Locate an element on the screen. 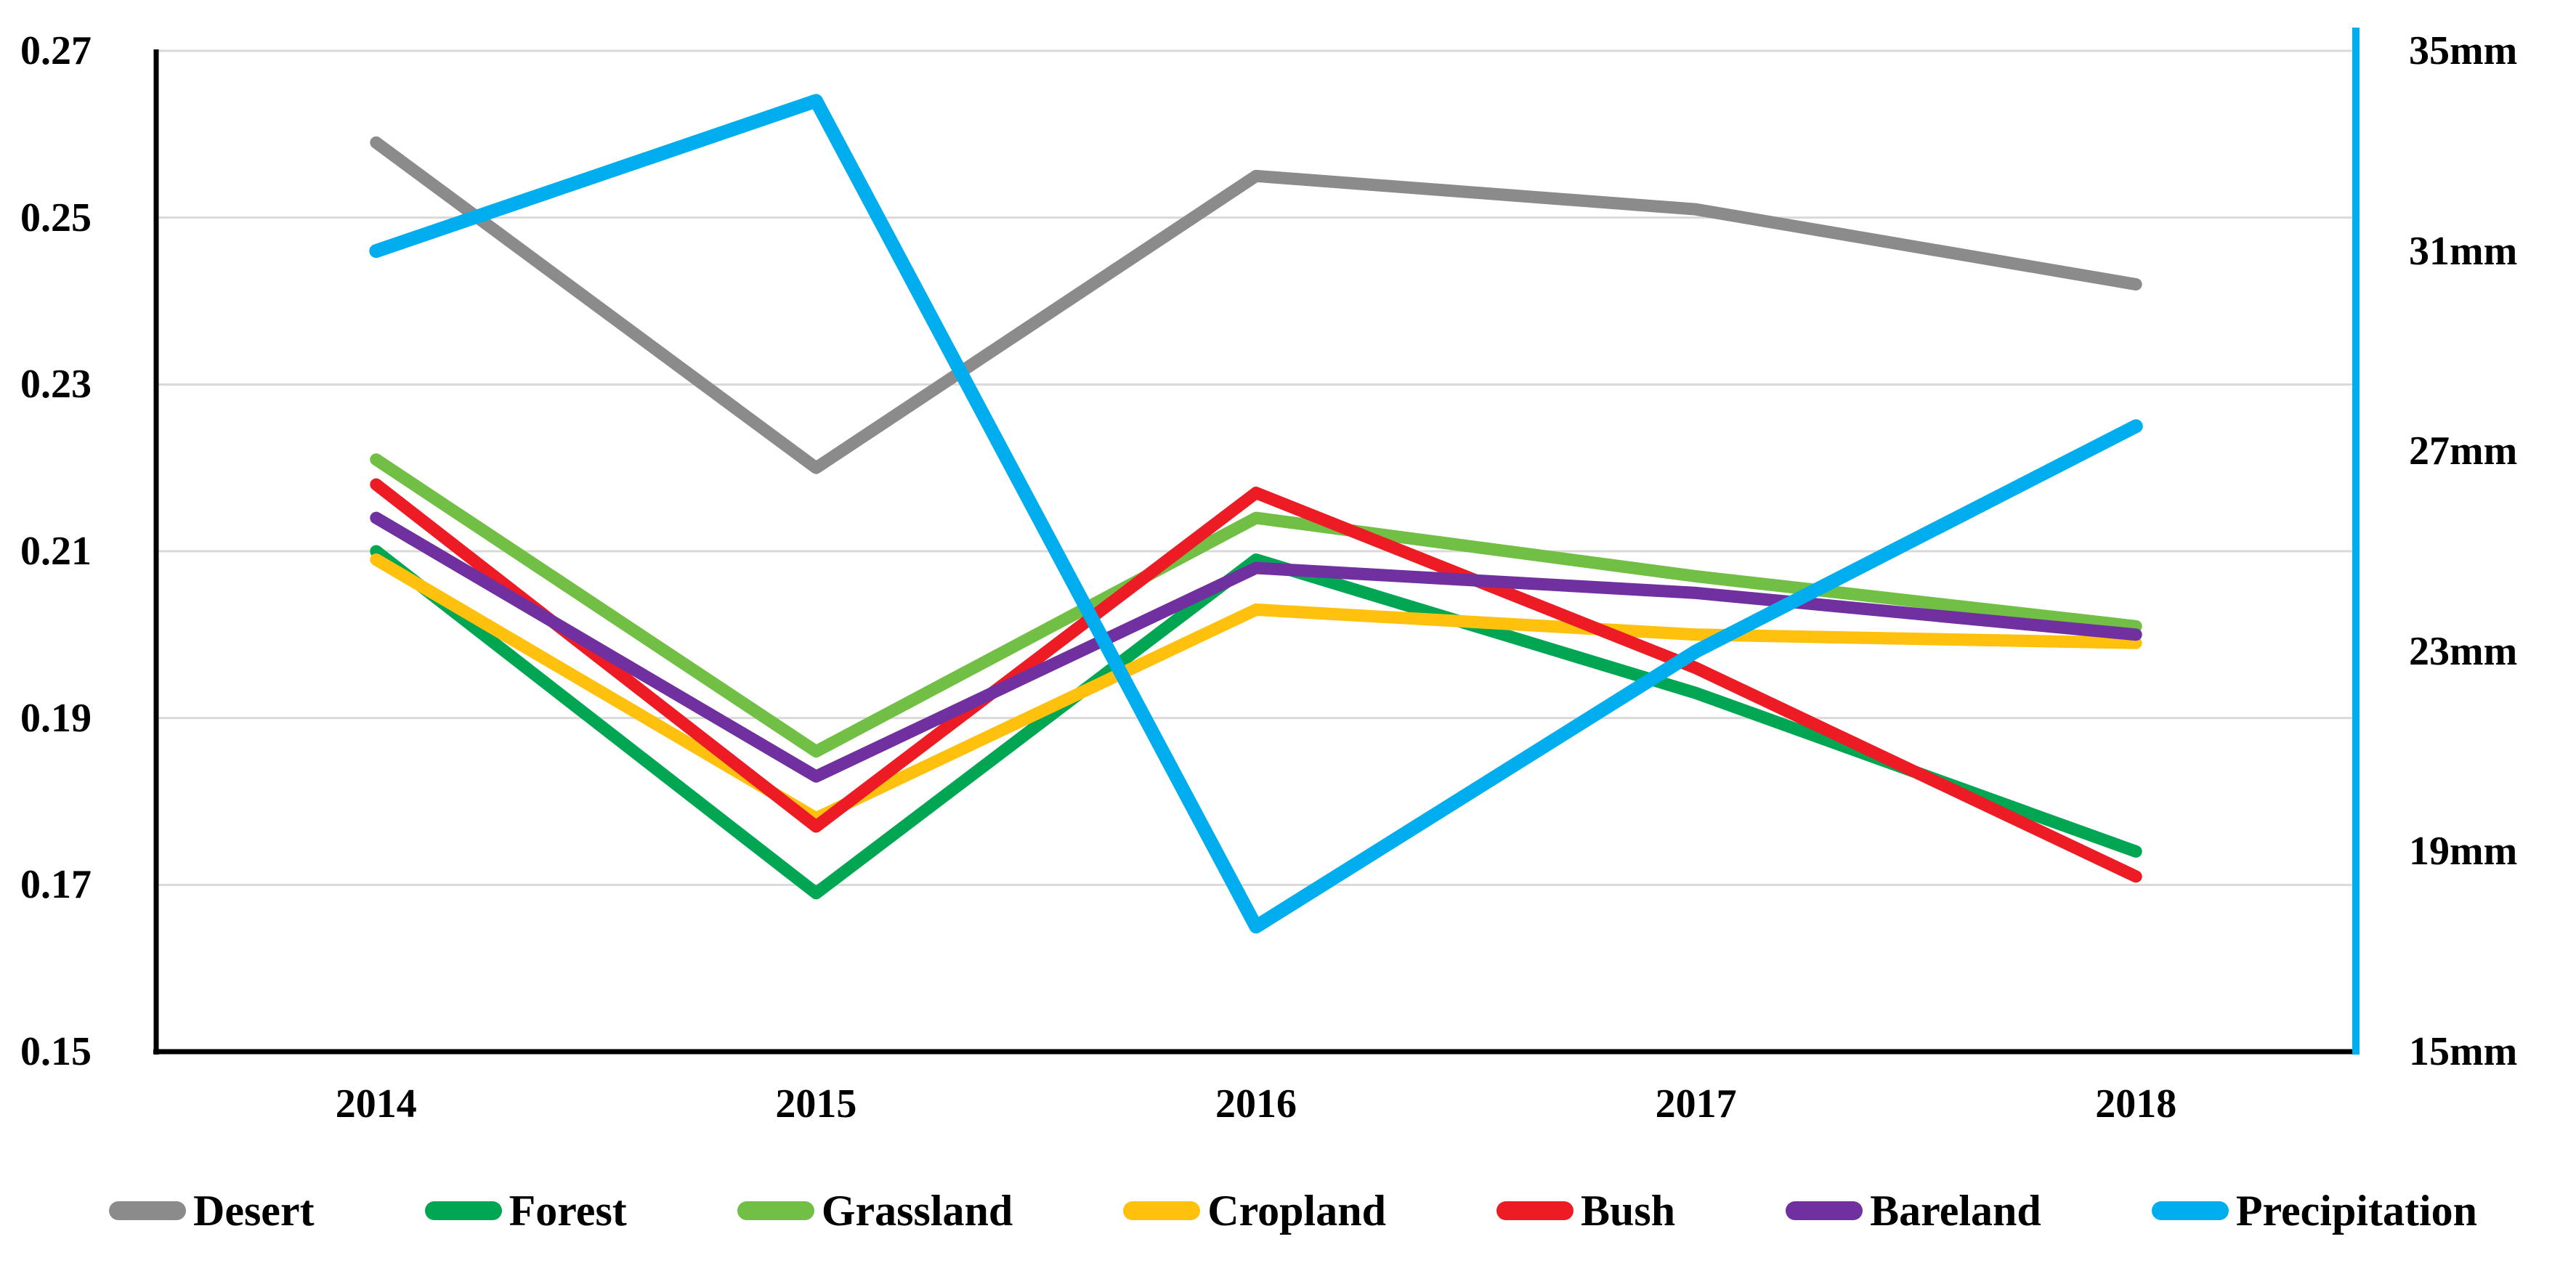  legend-label: Cropland is located at coordinates (1296, 1210).